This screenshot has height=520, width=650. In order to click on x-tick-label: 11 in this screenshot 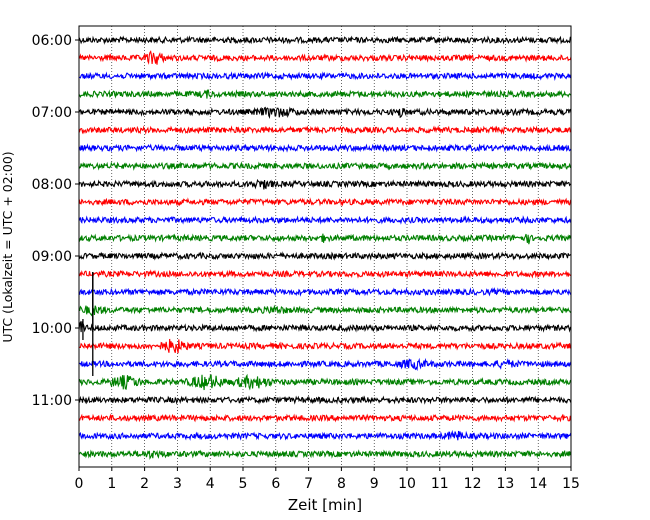, I will do `click(440, 484)`.